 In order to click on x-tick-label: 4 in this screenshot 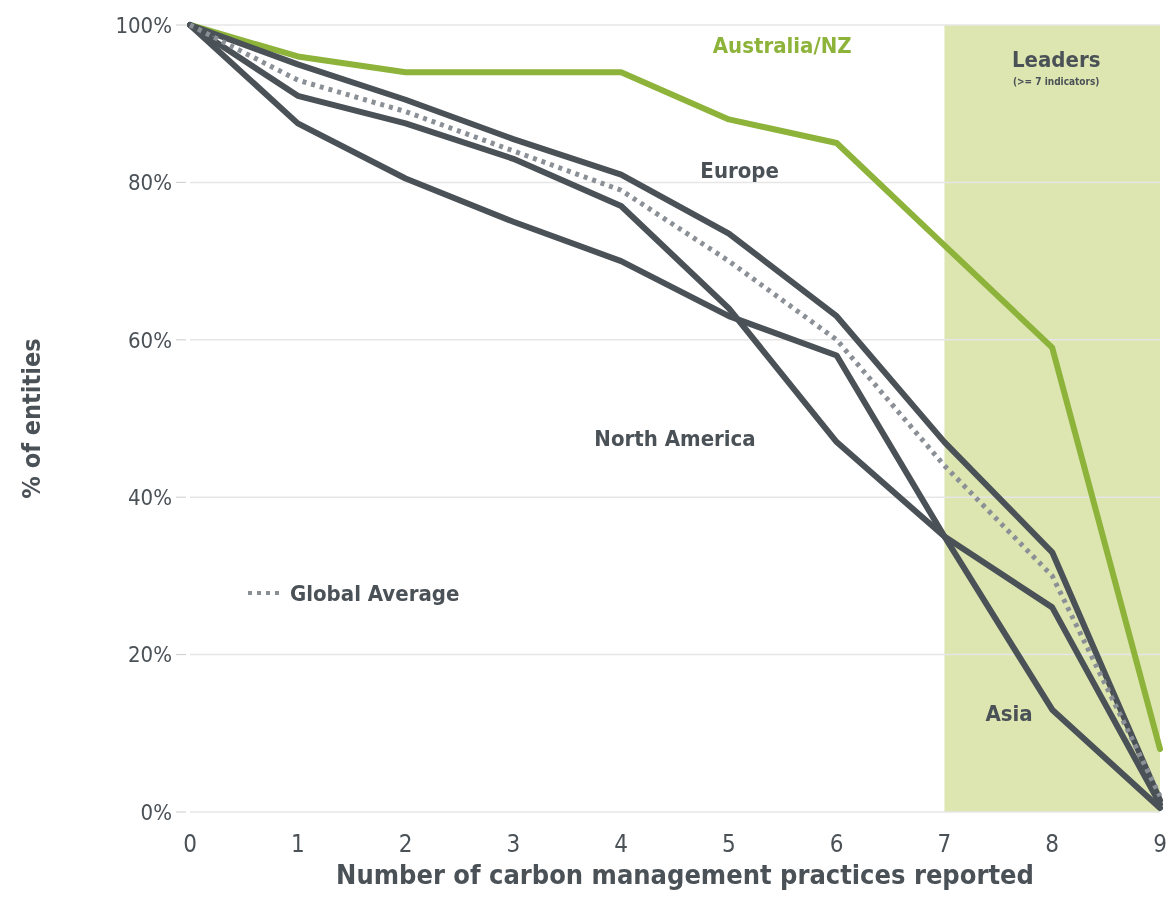, I will do `click(621, 844)`.